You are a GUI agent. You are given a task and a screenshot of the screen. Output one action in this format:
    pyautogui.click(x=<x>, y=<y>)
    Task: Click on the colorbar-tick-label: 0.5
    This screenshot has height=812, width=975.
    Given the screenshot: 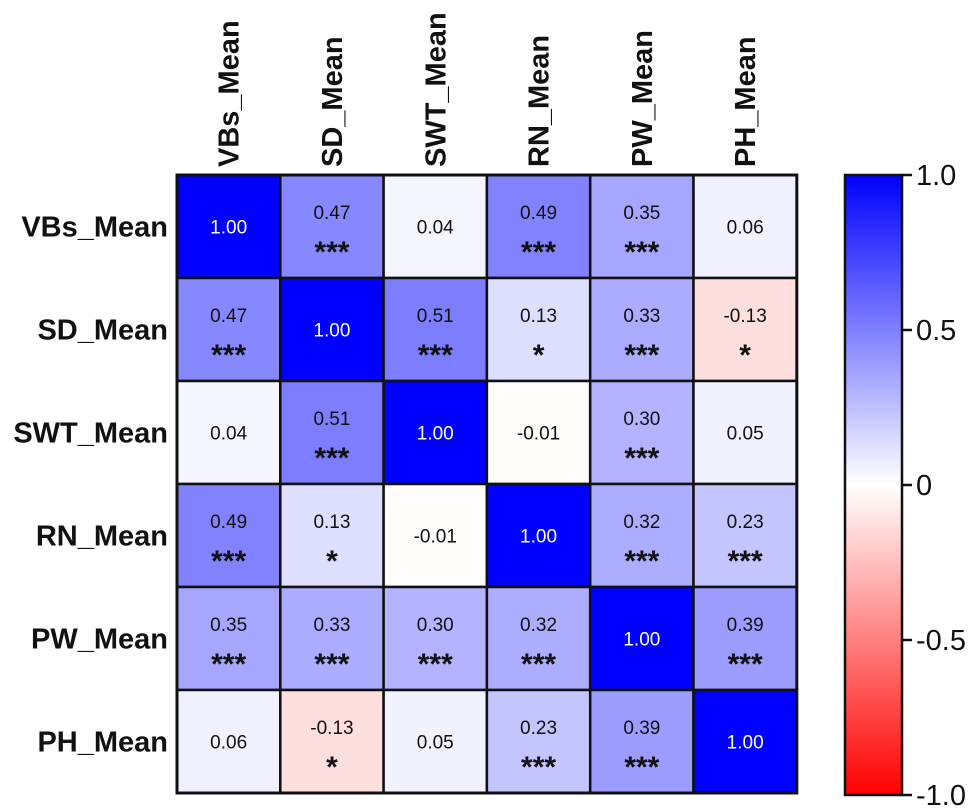 What is the action you would take?
    pyautogui.click(x=936, y=331)
    